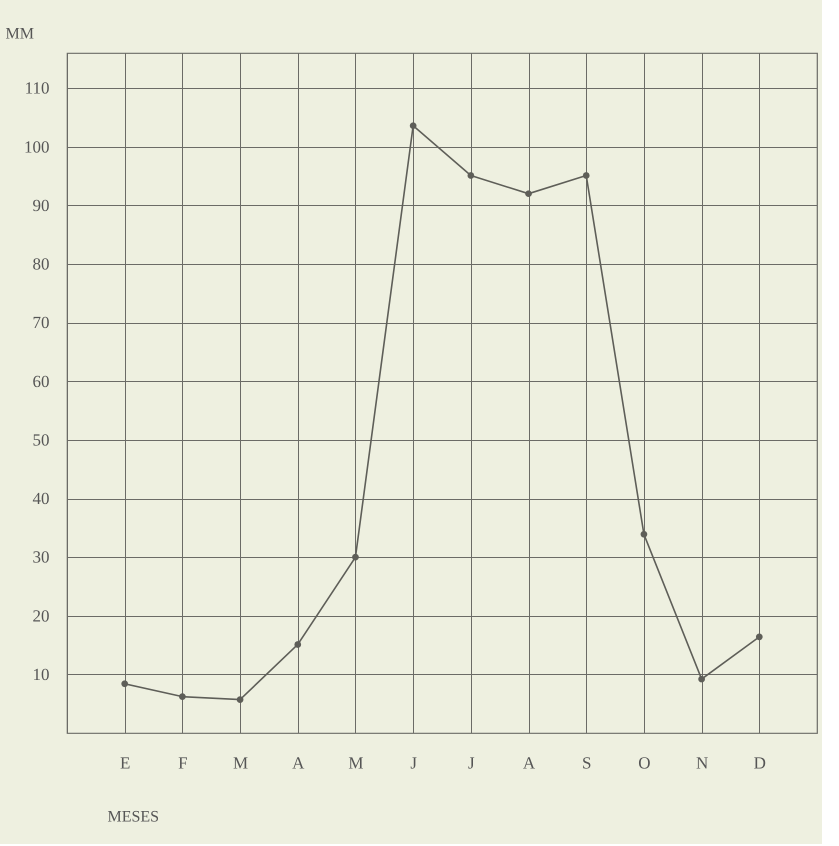 The width and height of the screenshot is (839, 846). Describe the element at coordinates (20, 34) in the screenshot. I see `y-axis-title: MM` at that location.